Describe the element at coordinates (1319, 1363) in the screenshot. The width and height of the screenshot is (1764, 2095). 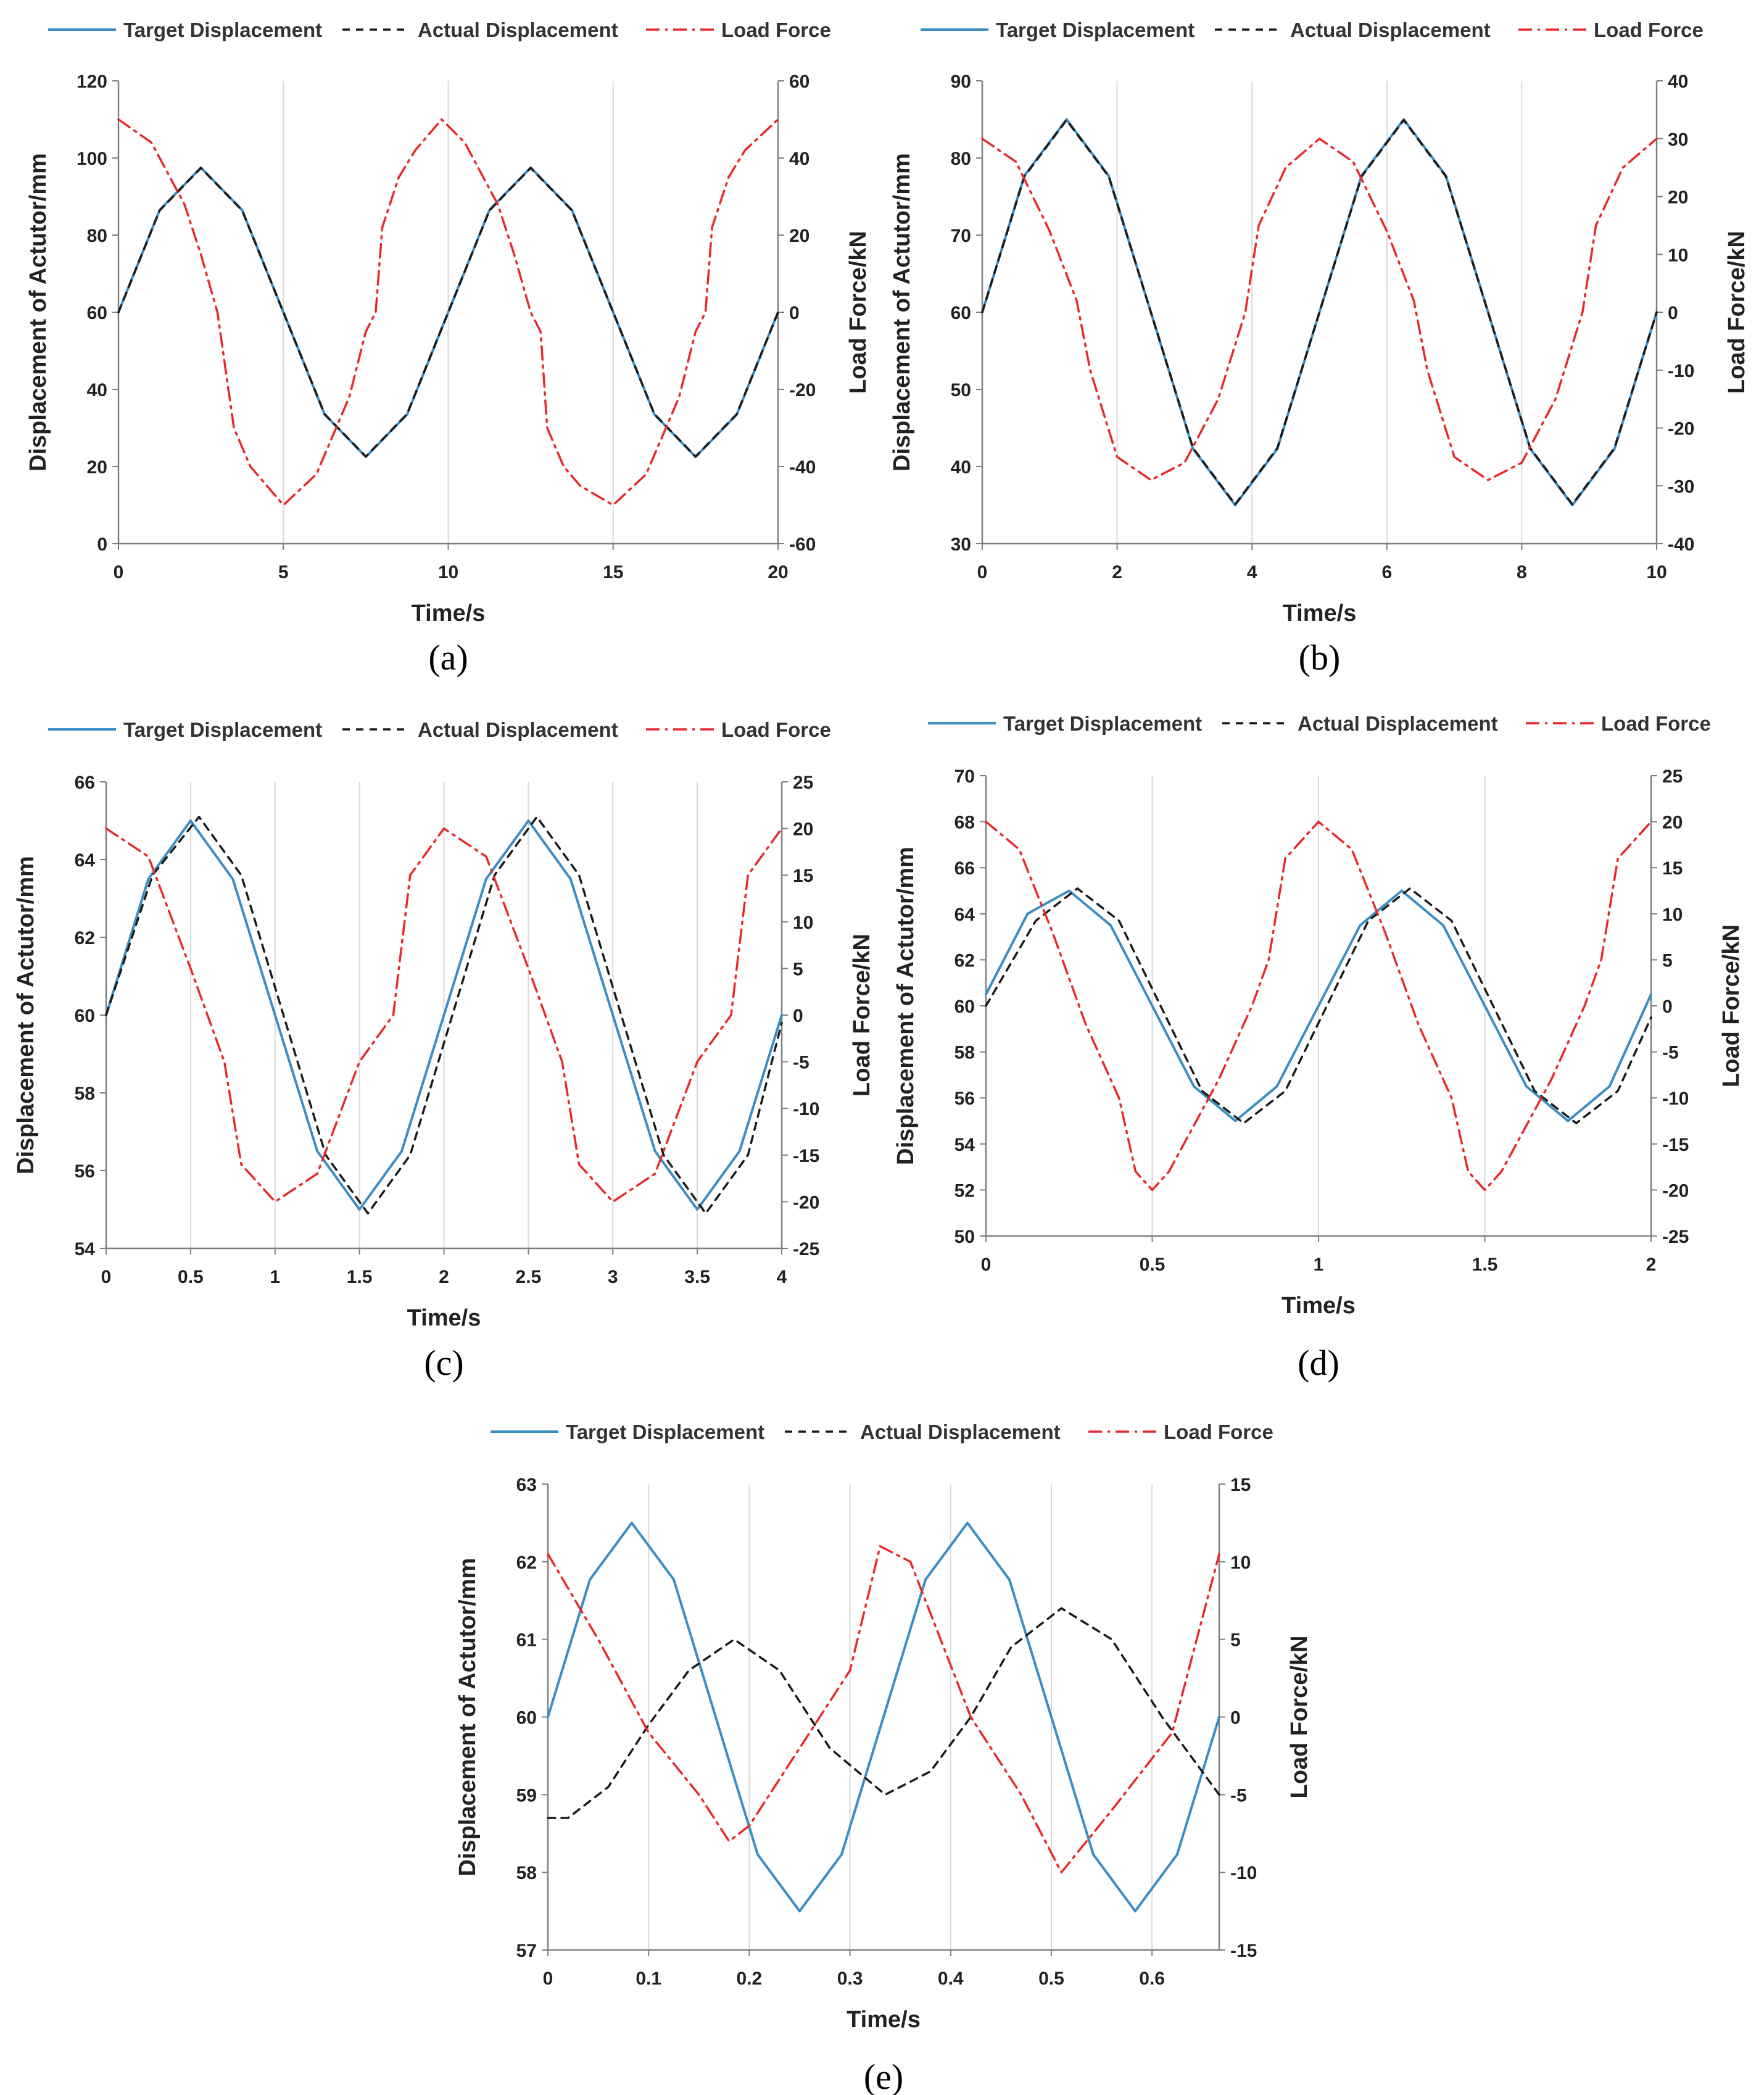
I see `panel-label: (d)` at that location.